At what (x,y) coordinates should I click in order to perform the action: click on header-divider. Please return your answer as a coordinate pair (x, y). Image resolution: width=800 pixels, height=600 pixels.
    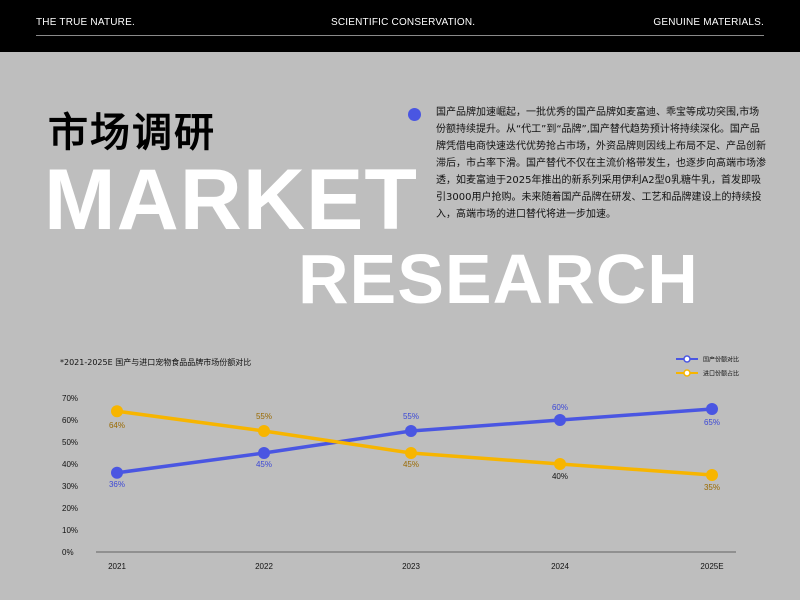
    Looking at the image, I should click on (400, 35).